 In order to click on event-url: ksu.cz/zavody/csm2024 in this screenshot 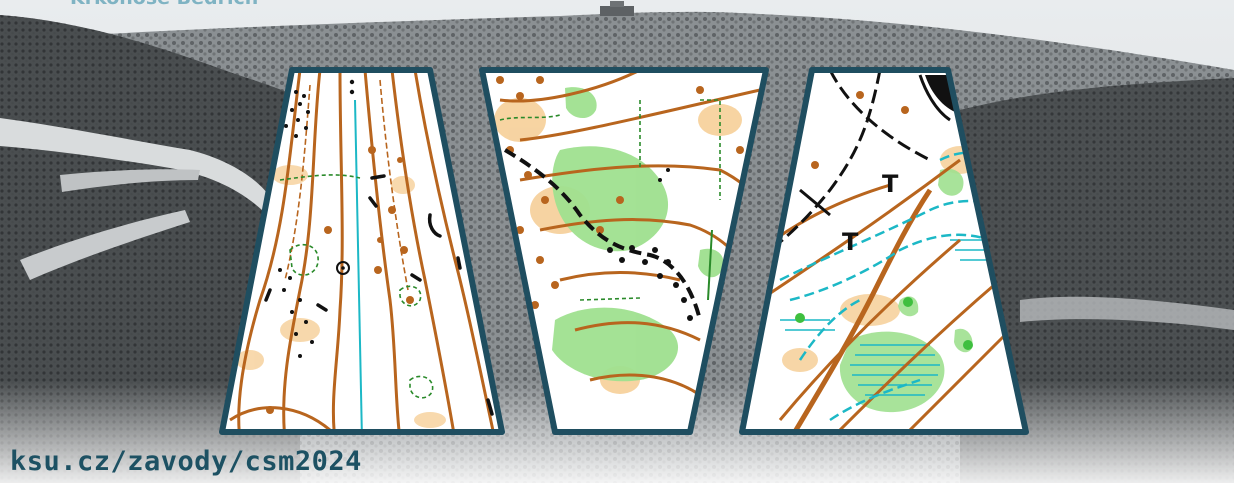, I will do `click(186, 461)`.